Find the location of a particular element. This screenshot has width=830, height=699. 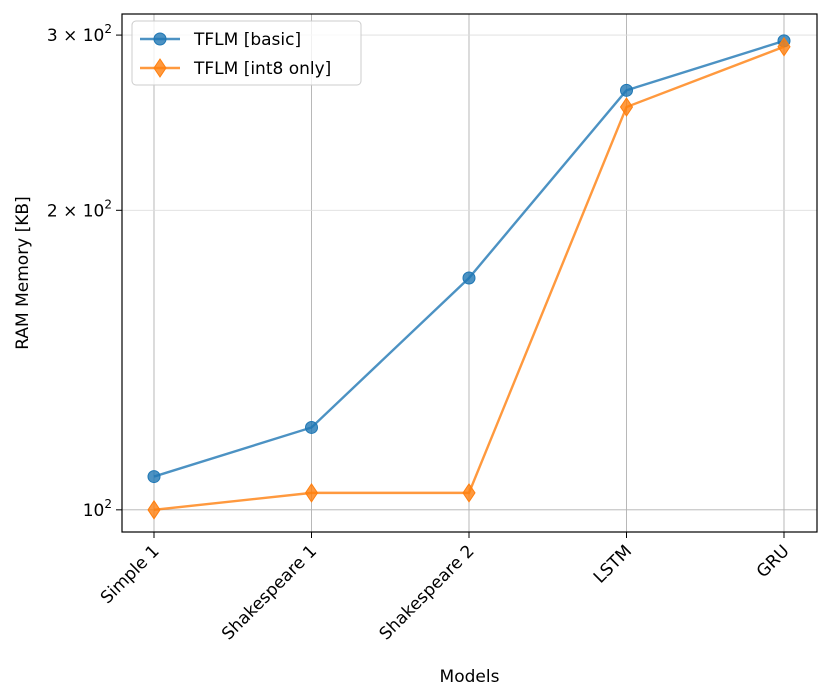

legend-item-1: TFLM [int8 only] is located at coordinates (235, 68).